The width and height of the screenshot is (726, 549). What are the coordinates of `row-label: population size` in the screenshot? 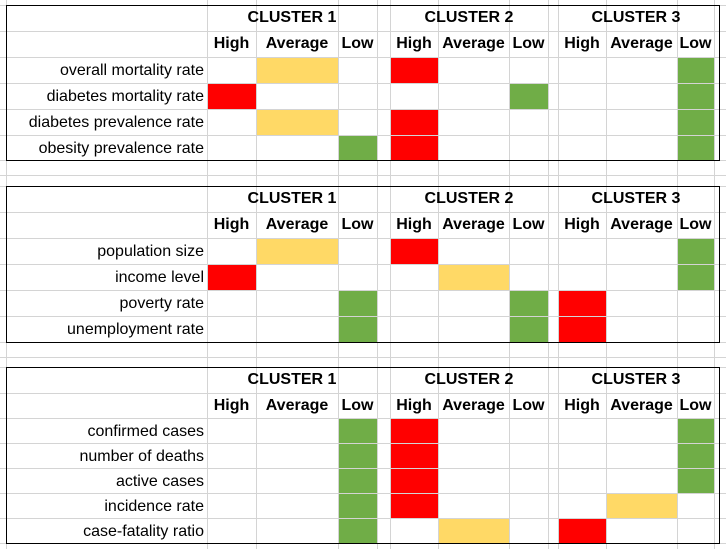 It's located at (150, 251).